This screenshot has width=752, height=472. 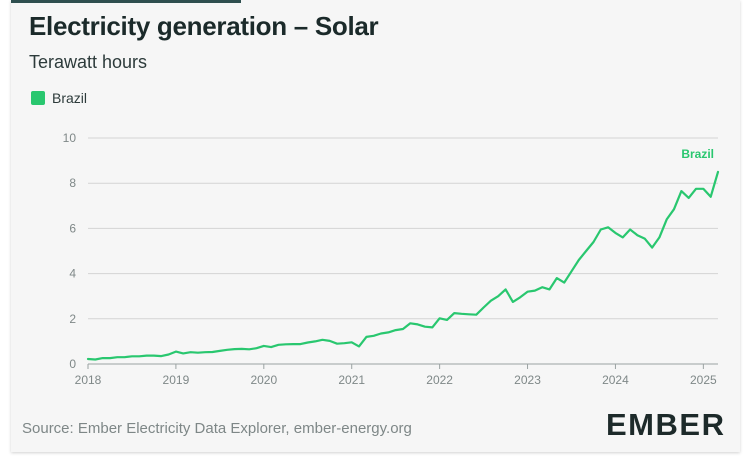 What do you see at coordinates (204, 26) in the screenshot?
I see `chart-title: Electricity generation – Solar` at bounding box center [204, 26].